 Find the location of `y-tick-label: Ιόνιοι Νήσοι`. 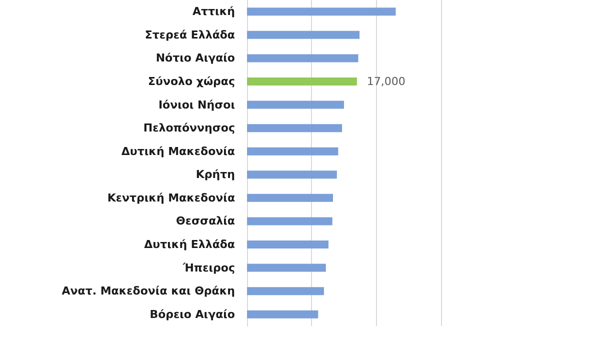

y-tick-label: Ιόνιοι Νήσοι is located at coordinates (196, 105).